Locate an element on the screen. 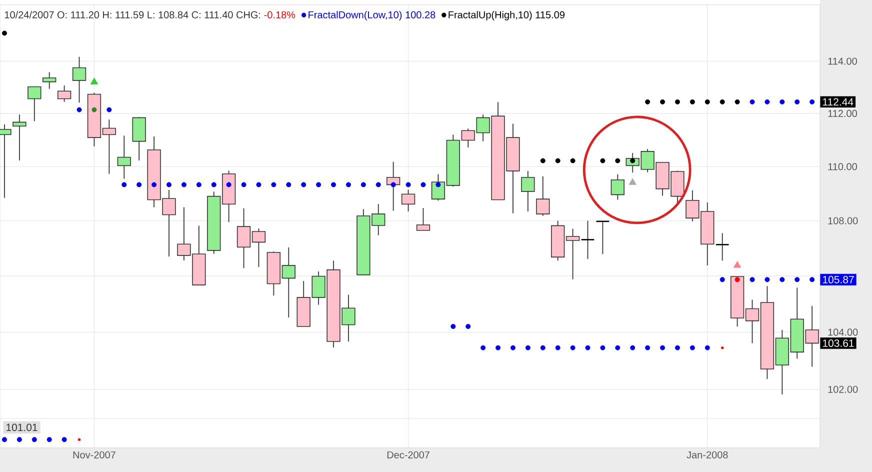 Image resolution: width=872 pixels, height=472 pixels. y-tick-label: 102.00 is located at coordinates (843, 389).